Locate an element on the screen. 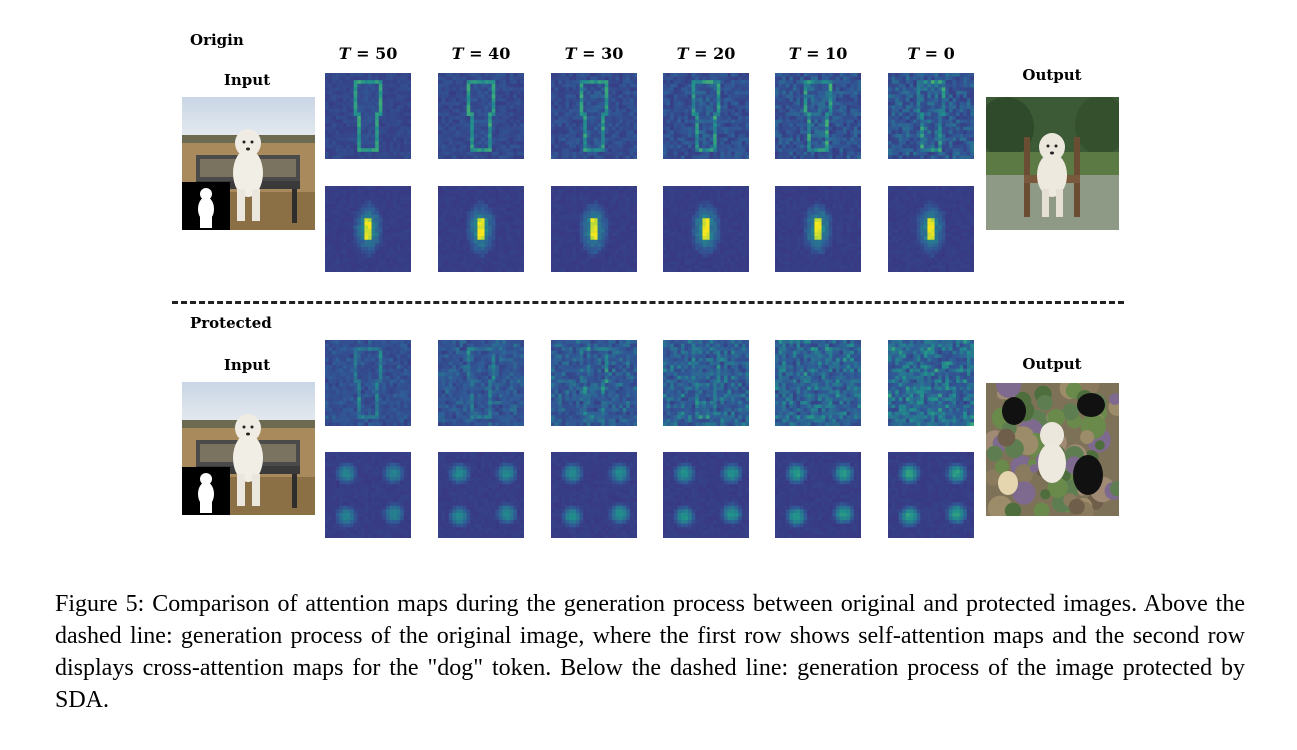 The width and height of the screenshot is (1297, 750). origin-mask-inset is located at coordinates (206, 206).